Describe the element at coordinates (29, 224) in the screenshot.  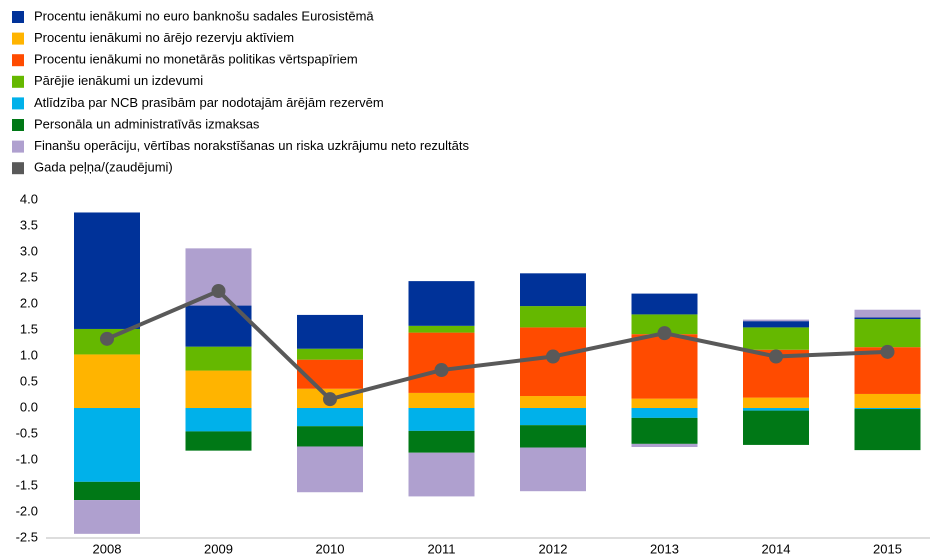
I see `y-tick-label: 3.5` at that location.